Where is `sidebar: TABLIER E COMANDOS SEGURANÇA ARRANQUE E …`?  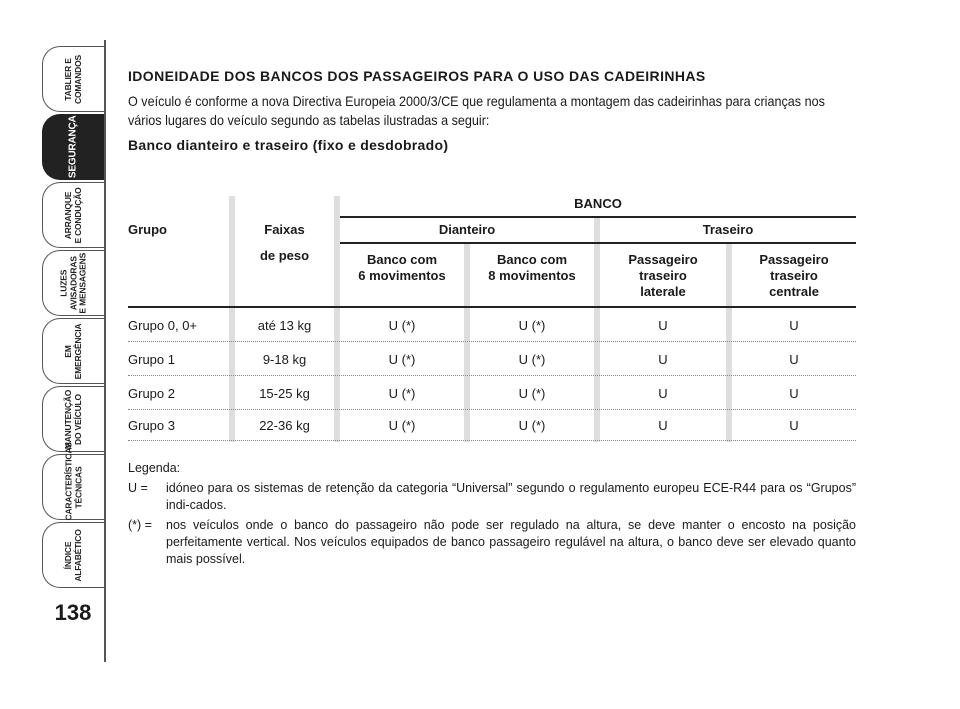 sidebar: TABLIER E COMANDOS SEGURANÇA ARRANQUE E … is located at coordinates (73, 318).